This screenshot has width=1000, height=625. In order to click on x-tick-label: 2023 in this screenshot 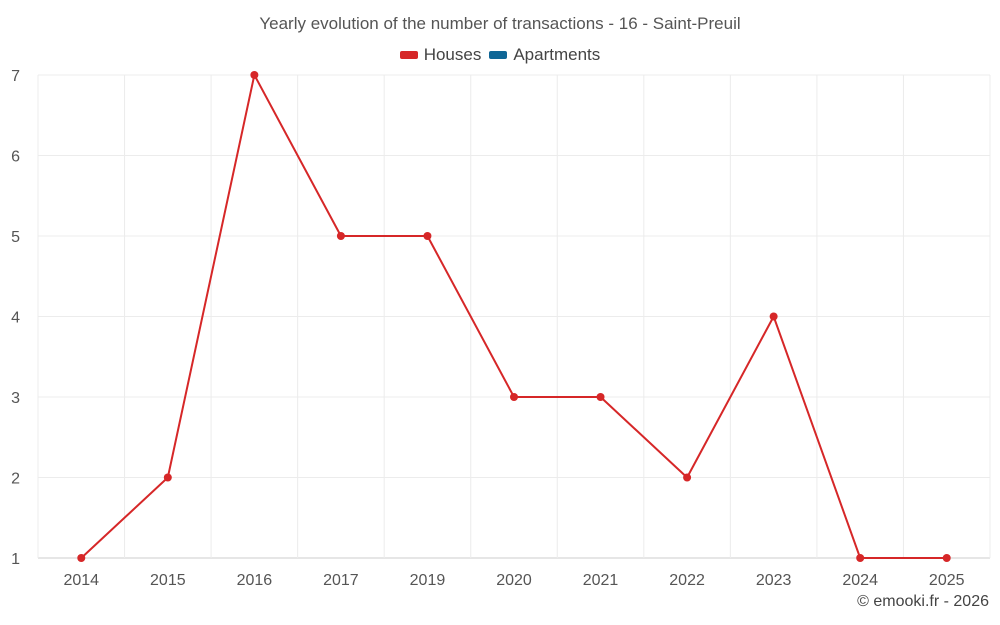, I will do `click(774, 580)`.